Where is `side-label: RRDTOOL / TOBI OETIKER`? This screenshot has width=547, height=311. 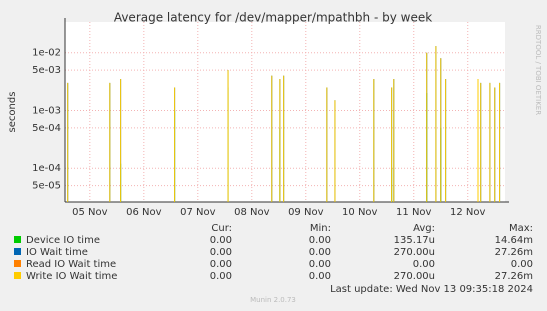 side-label: RRDTOOL / TOBI OETIKER is located at coordinates (538, 70).